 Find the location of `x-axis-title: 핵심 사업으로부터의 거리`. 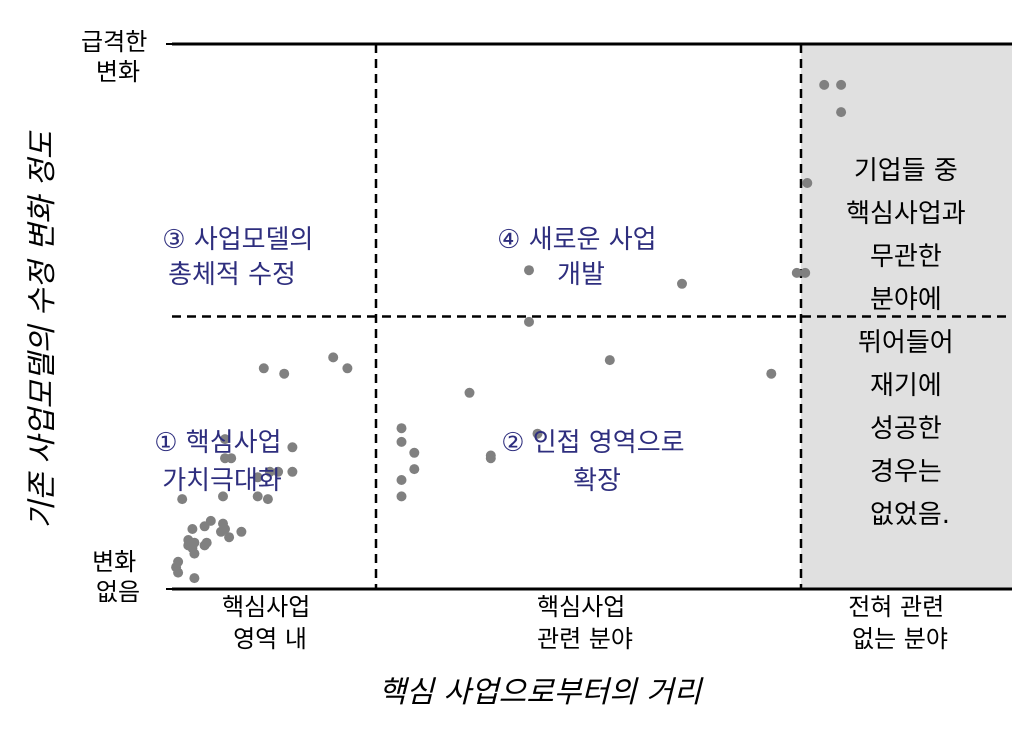

x-axis-title: 핵심 사업으로부터의 거리 is located at coordinates (541, 692).